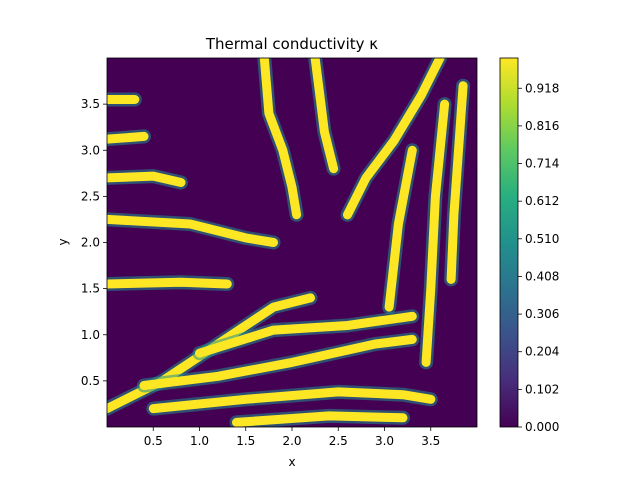  Describe the element at coordinates (90, 243) in the screenshot. I see `y-tick-label: 2.0` at that location.